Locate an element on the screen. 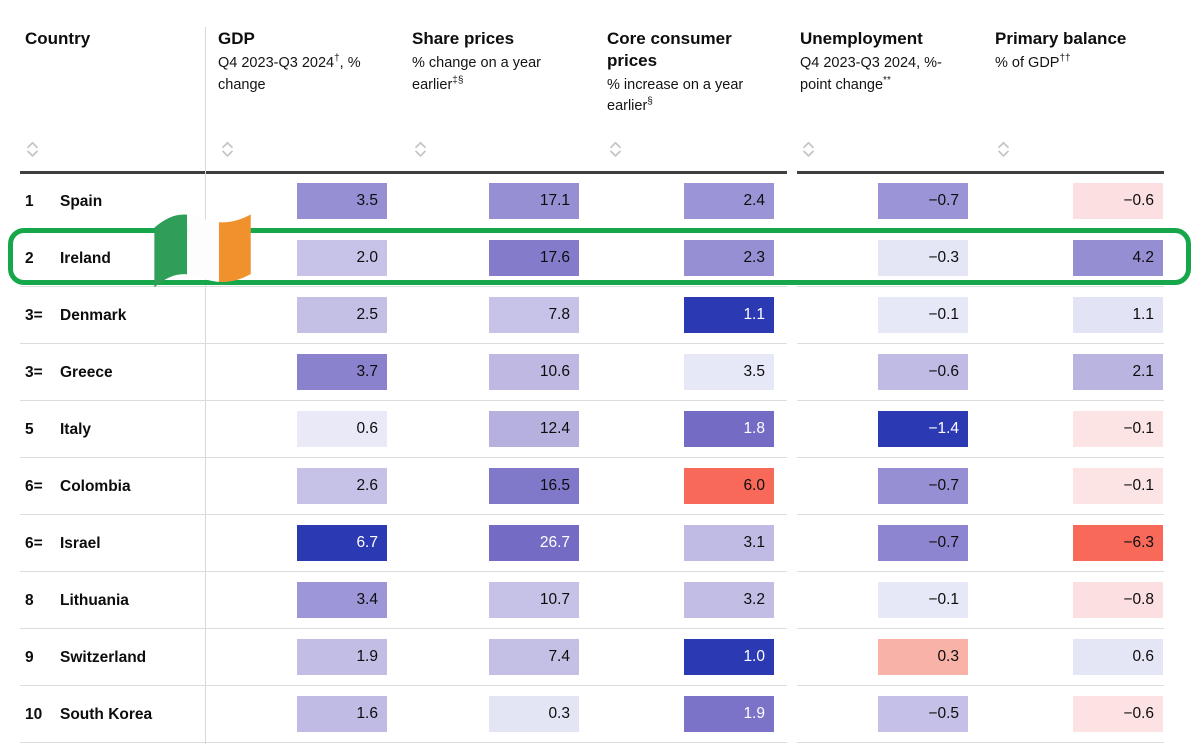 This screenshot has height=752, width=1200. value-cell-core-consumer-prices: 1.1 is located at coordinates (729, 315).